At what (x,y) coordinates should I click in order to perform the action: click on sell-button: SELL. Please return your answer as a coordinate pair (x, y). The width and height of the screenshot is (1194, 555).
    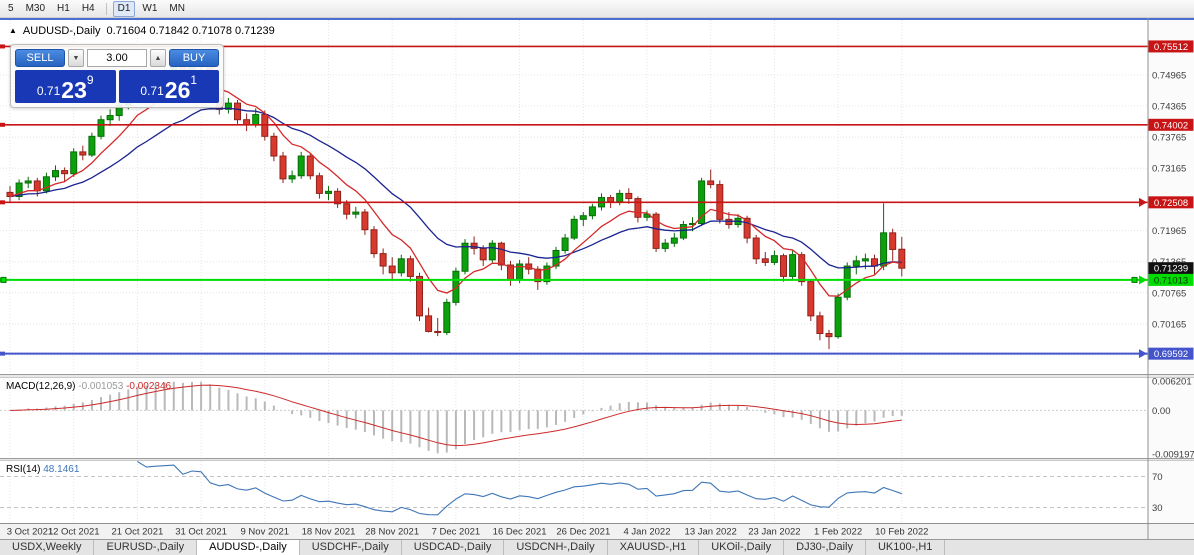
    Looking at the image, I should click on (40, 58).